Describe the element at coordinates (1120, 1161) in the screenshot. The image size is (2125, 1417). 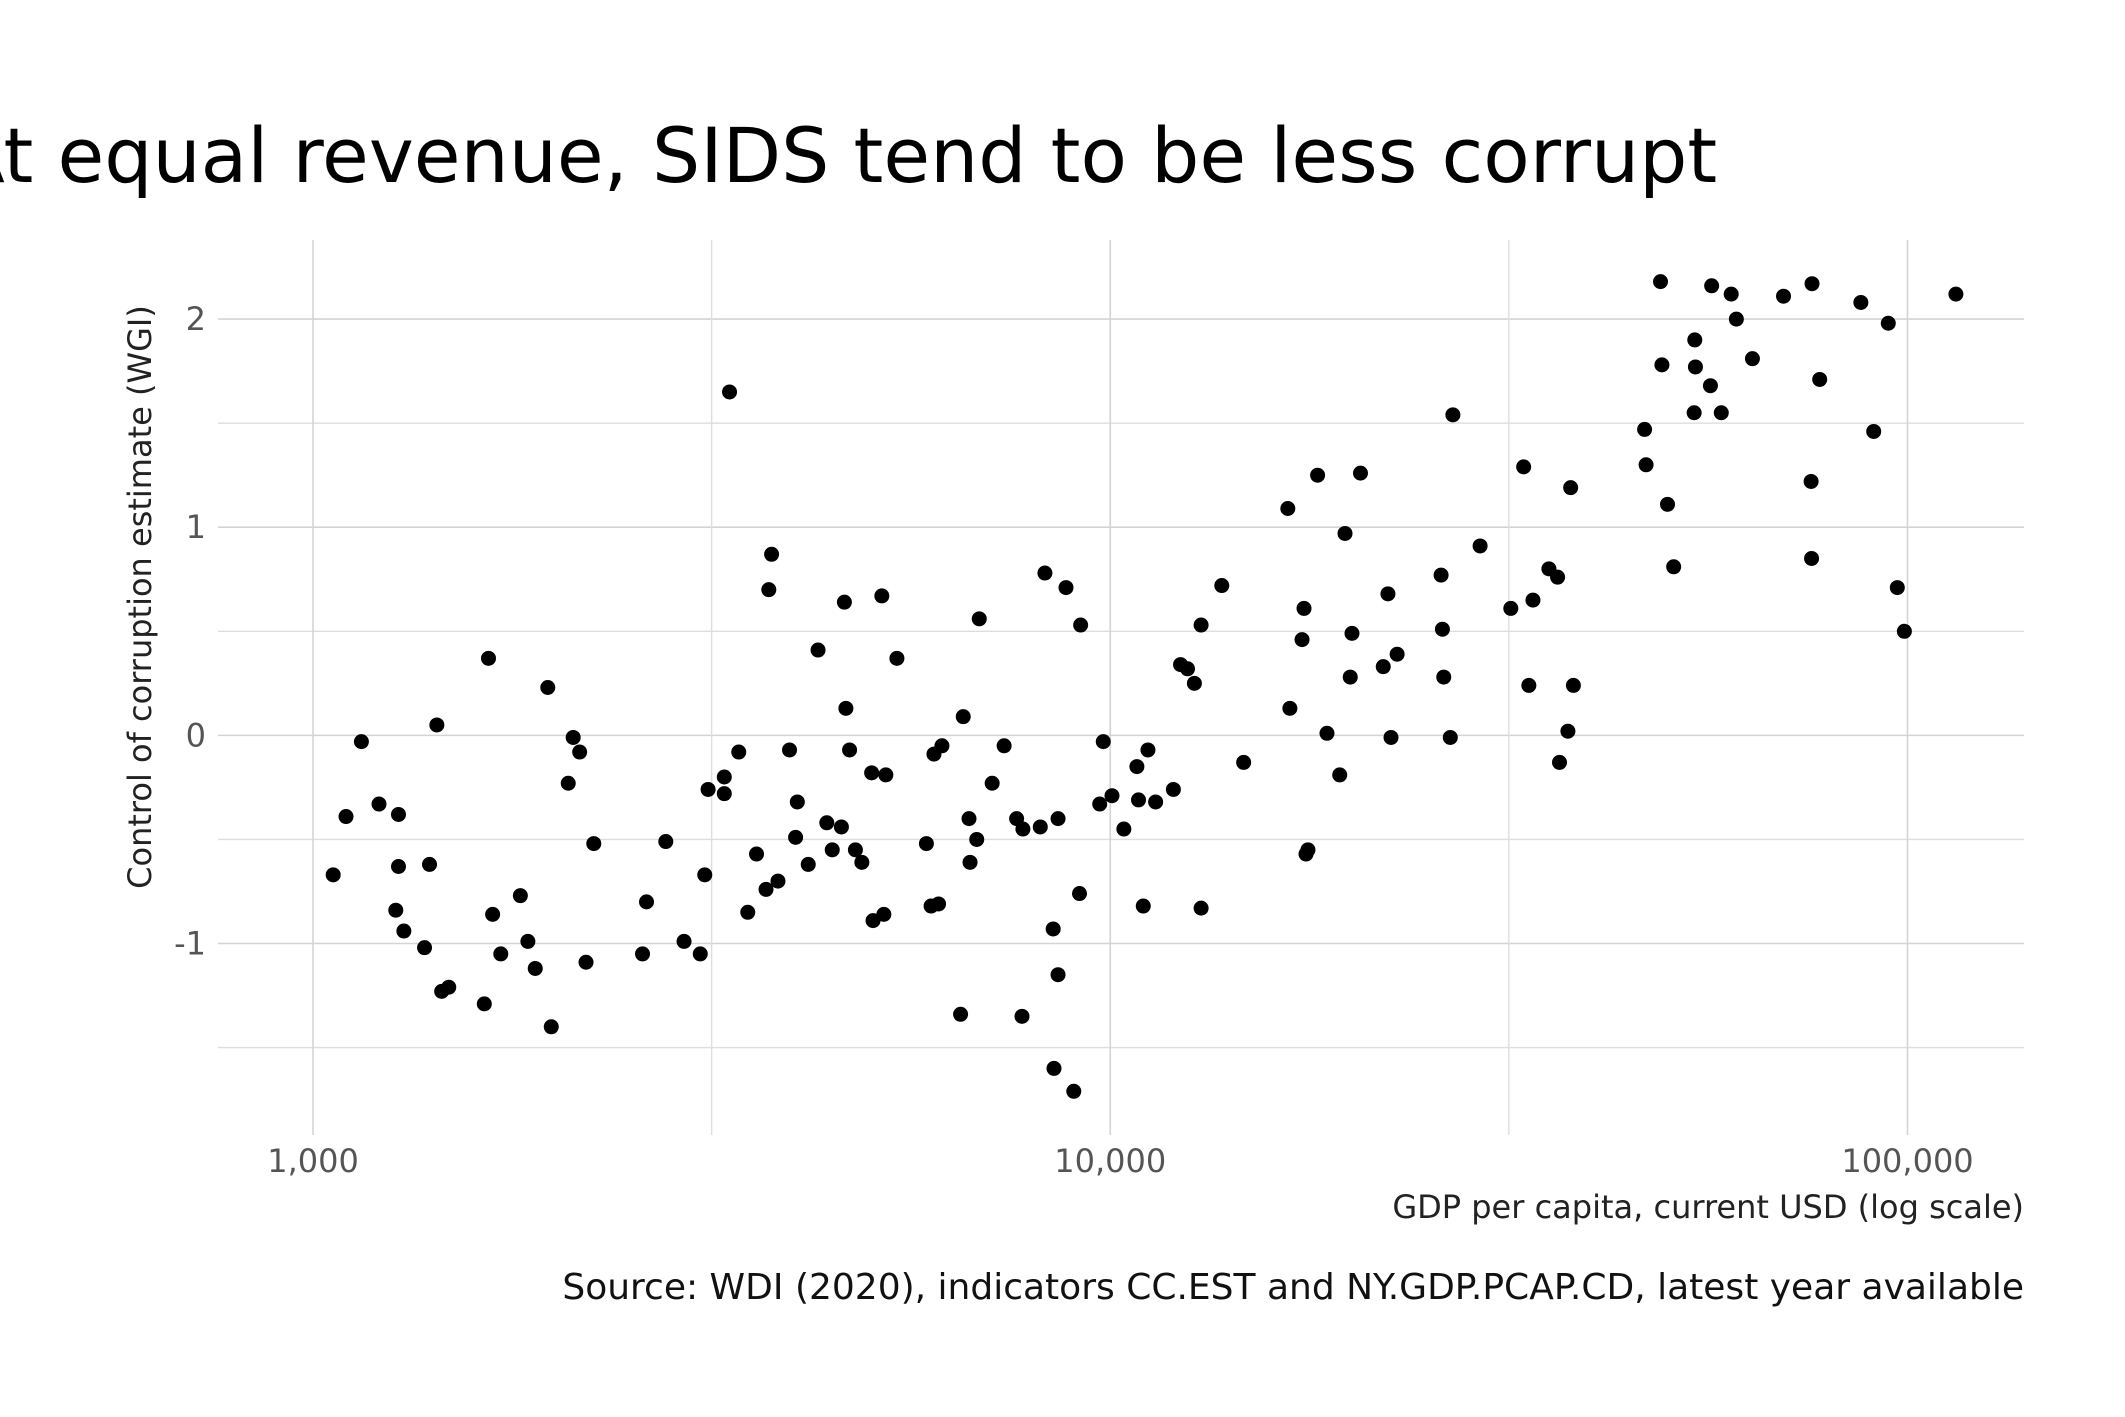
I see `x-tick-labels: 1,000 10,000 100,000` at that location.